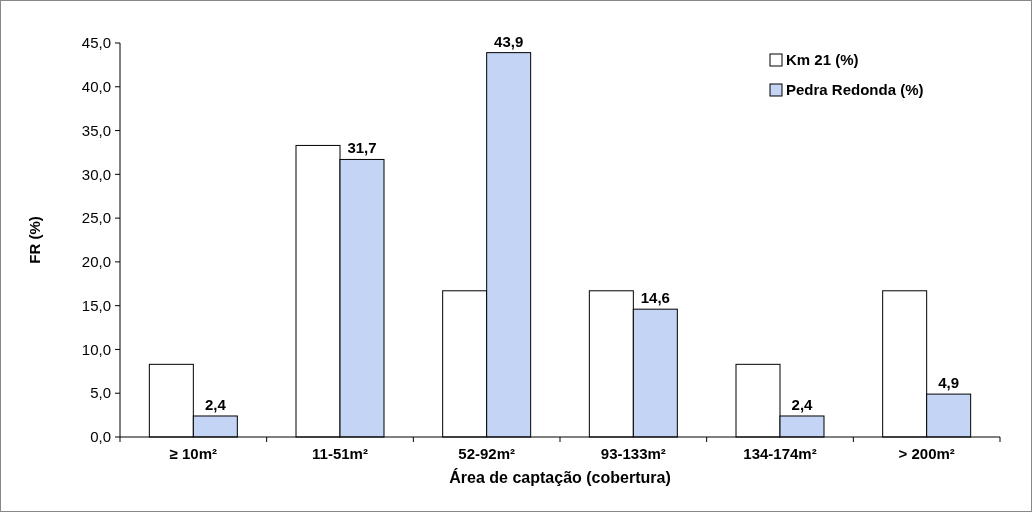  Describe the element at coordinates (855, 90) in the screenshot. I see `legend-label: Pedra Redonda (%)` at that location.